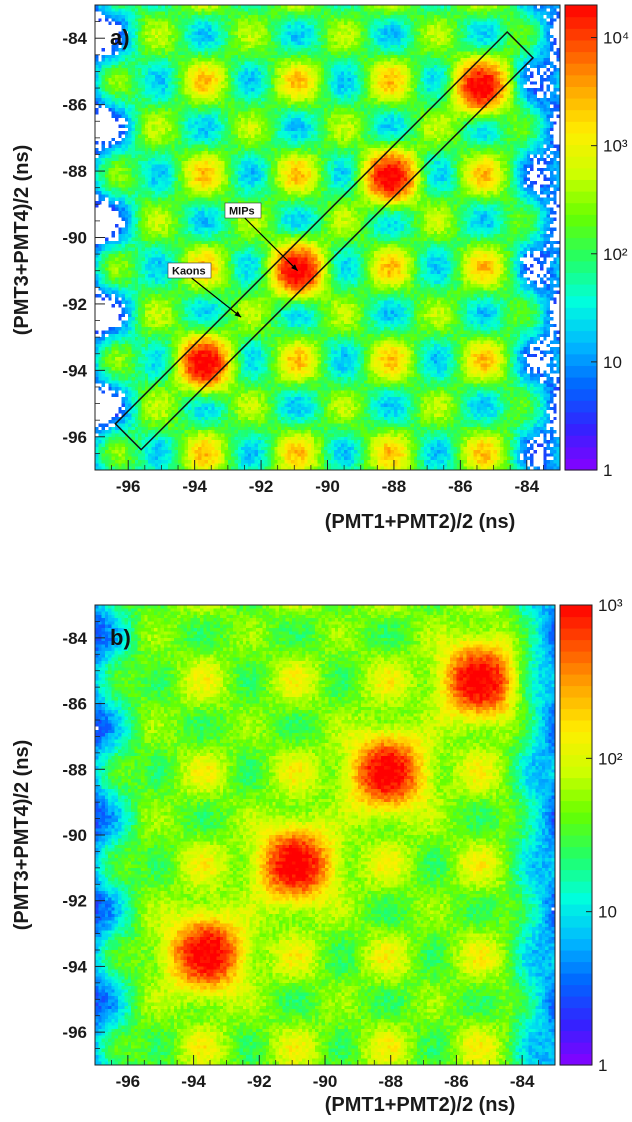 The image size is (632, 1122). Describe the element at coordinates (189, 272) in the screenshot. I see `annotation-label: Kaons` at that location.